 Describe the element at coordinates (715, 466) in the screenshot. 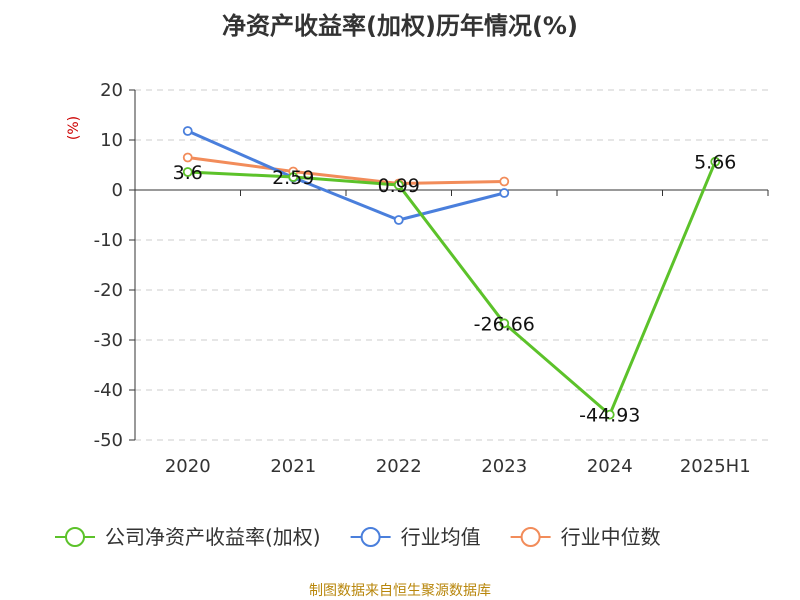

I see `x-tick-label: 2025H1` at that location.